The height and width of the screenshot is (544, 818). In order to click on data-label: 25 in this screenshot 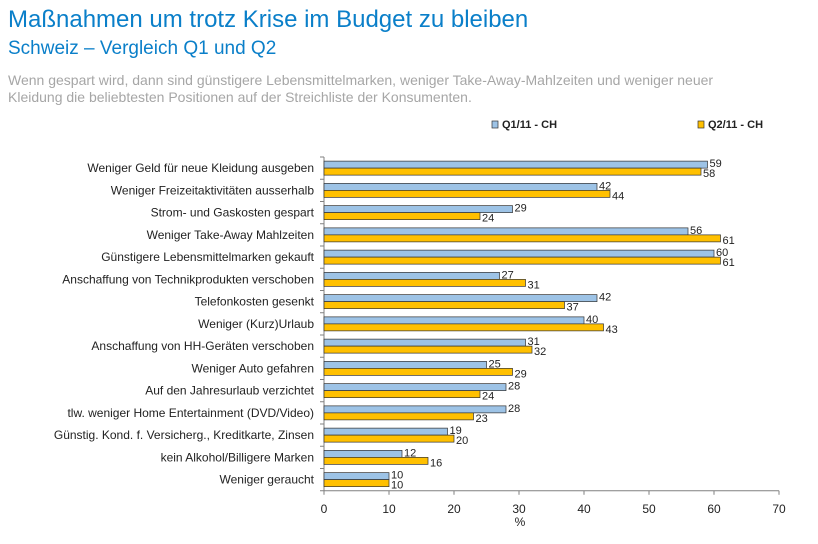, I will do `click(495, 364)`.